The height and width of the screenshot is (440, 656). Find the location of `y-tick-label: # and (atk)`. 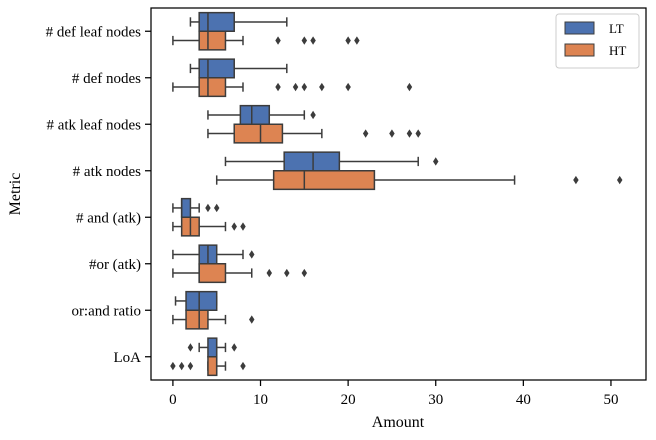

y-tick-label: # and (atk) is located at coordinates (108, 218).